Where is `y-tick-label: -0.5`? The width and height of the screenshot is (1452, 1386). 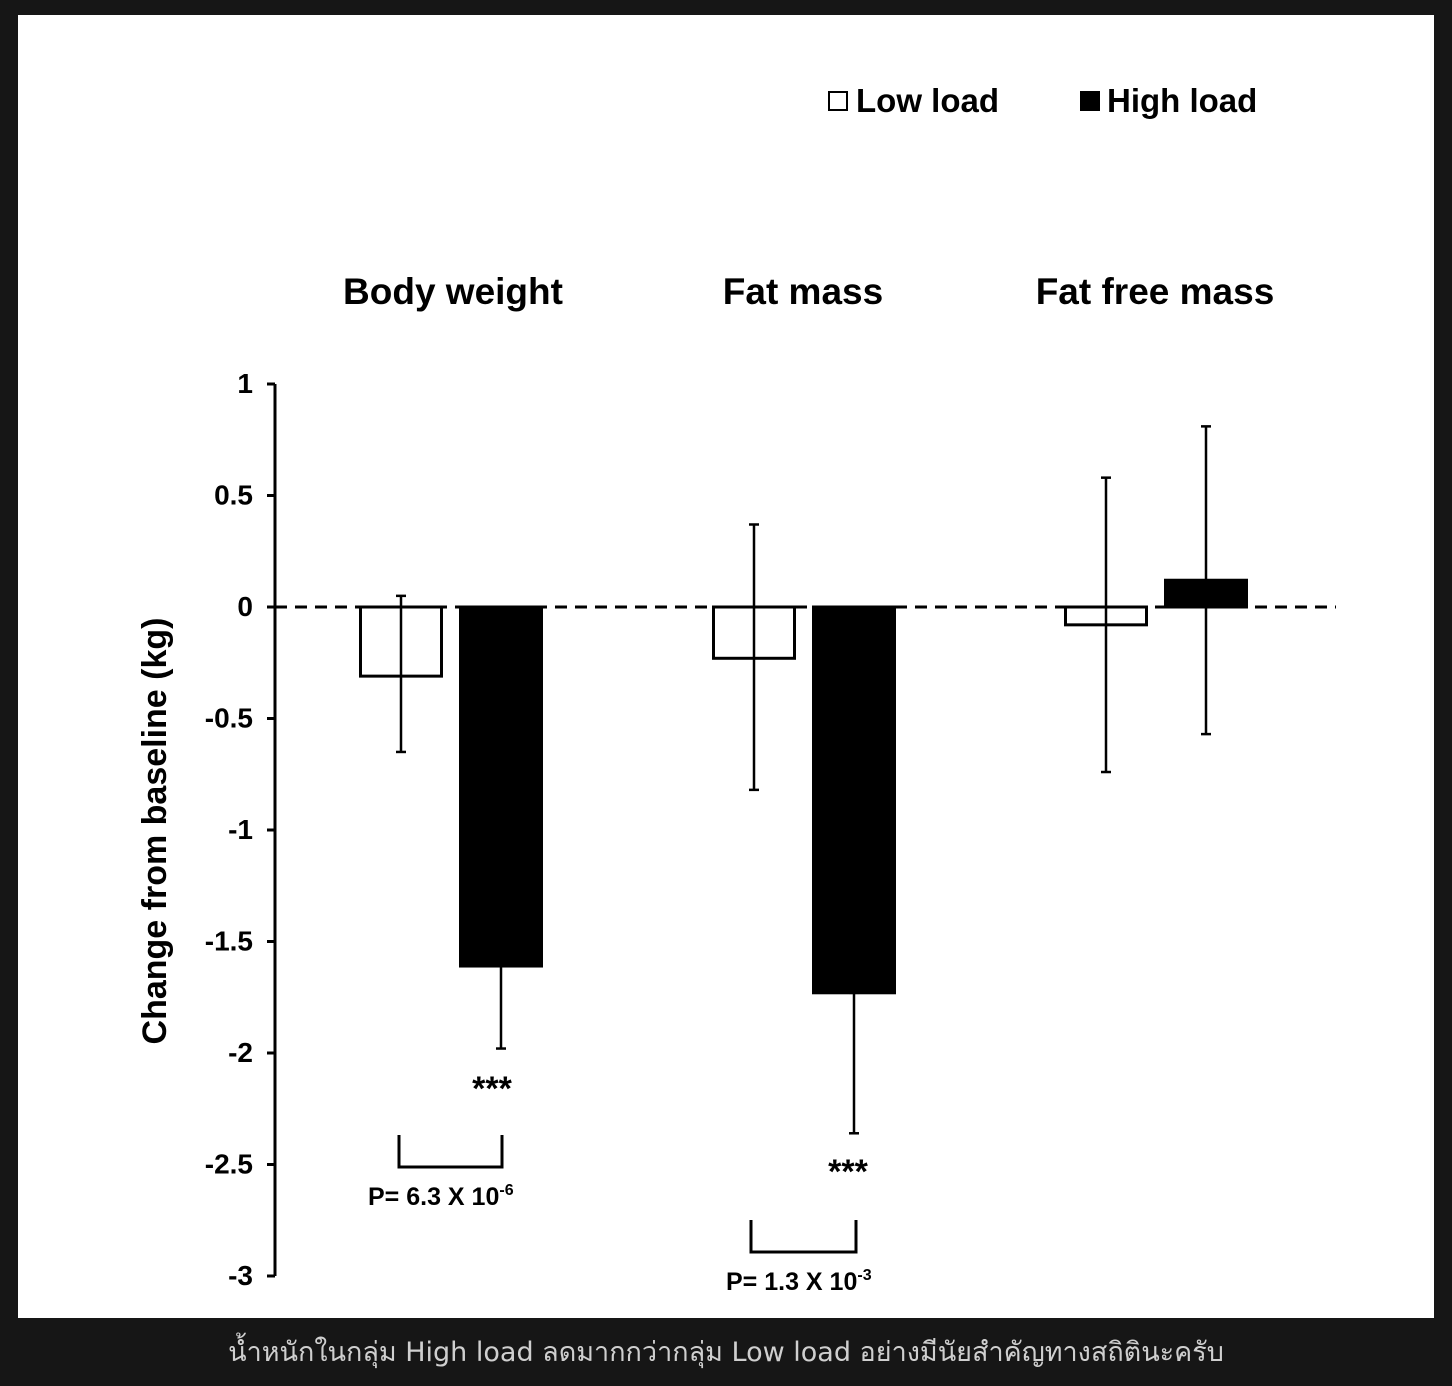 y-tick-label: -0.5 is located at coordinates (229, 718).